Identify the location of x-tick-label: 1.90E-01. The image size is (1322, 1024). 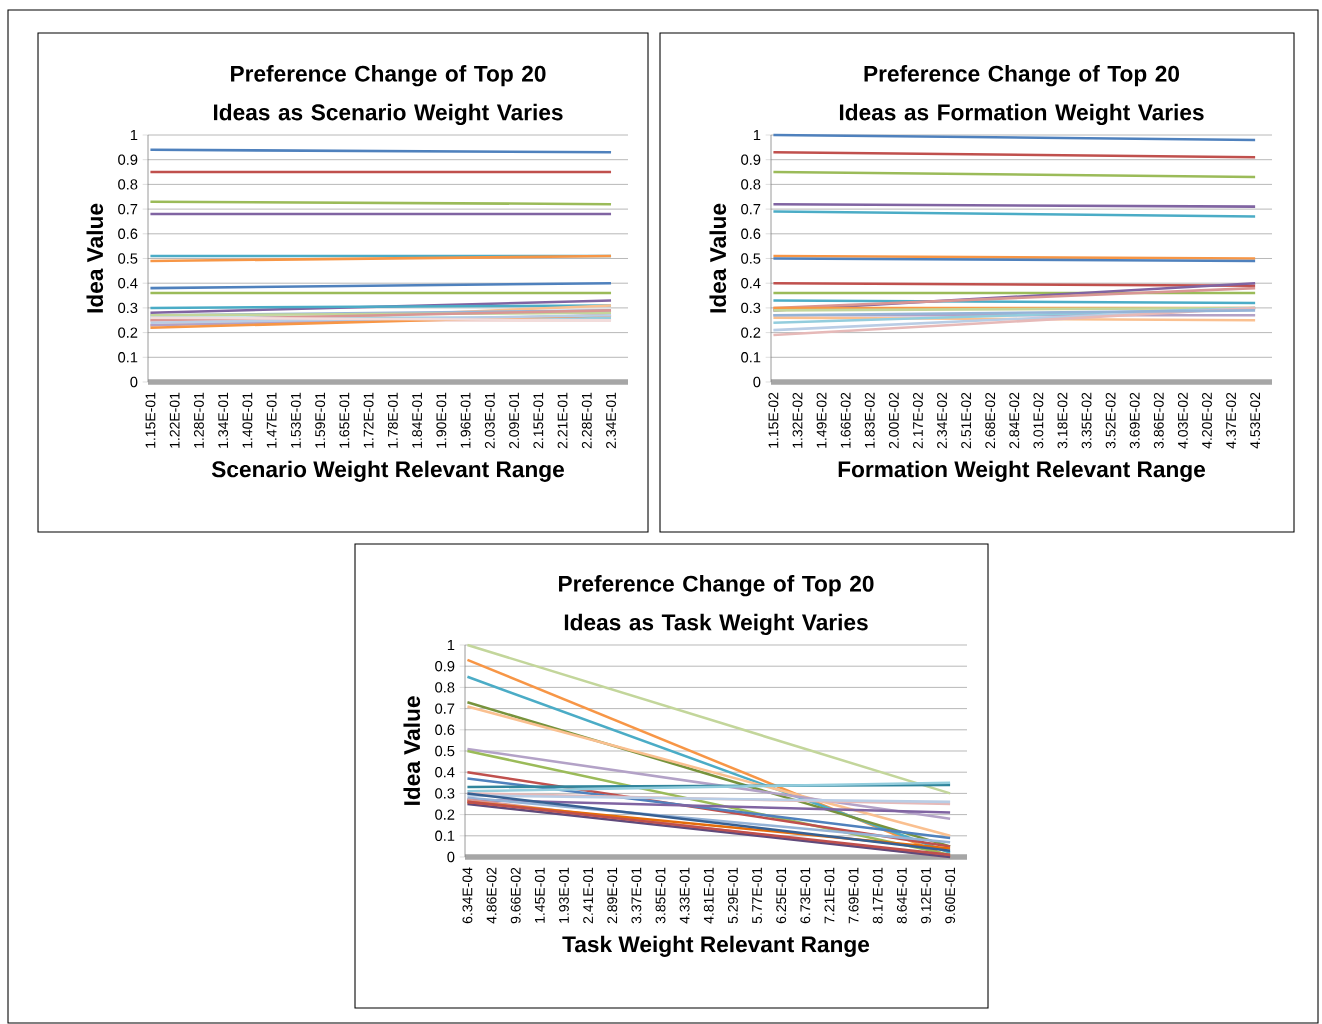
(441, 420).